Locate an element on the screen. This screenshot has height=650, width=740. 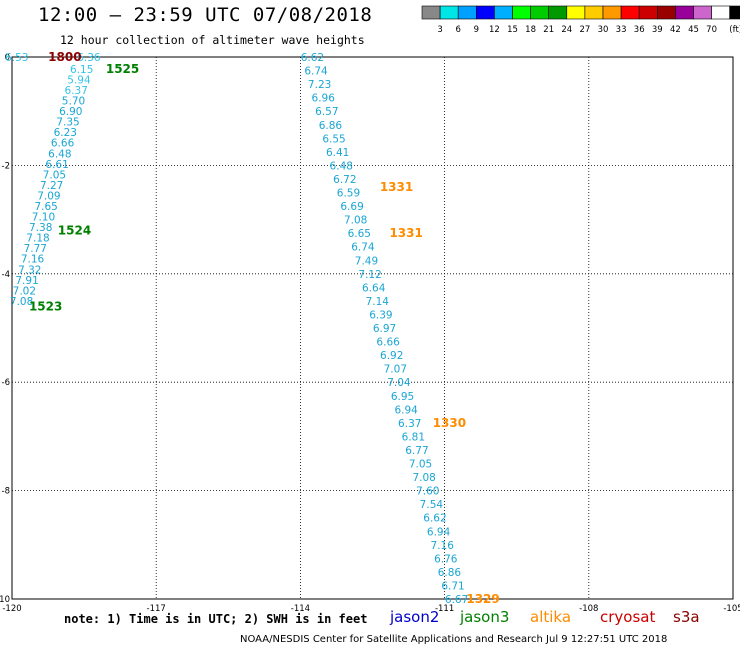
colorbar-label: 24 is located at coordinates (566, 30).